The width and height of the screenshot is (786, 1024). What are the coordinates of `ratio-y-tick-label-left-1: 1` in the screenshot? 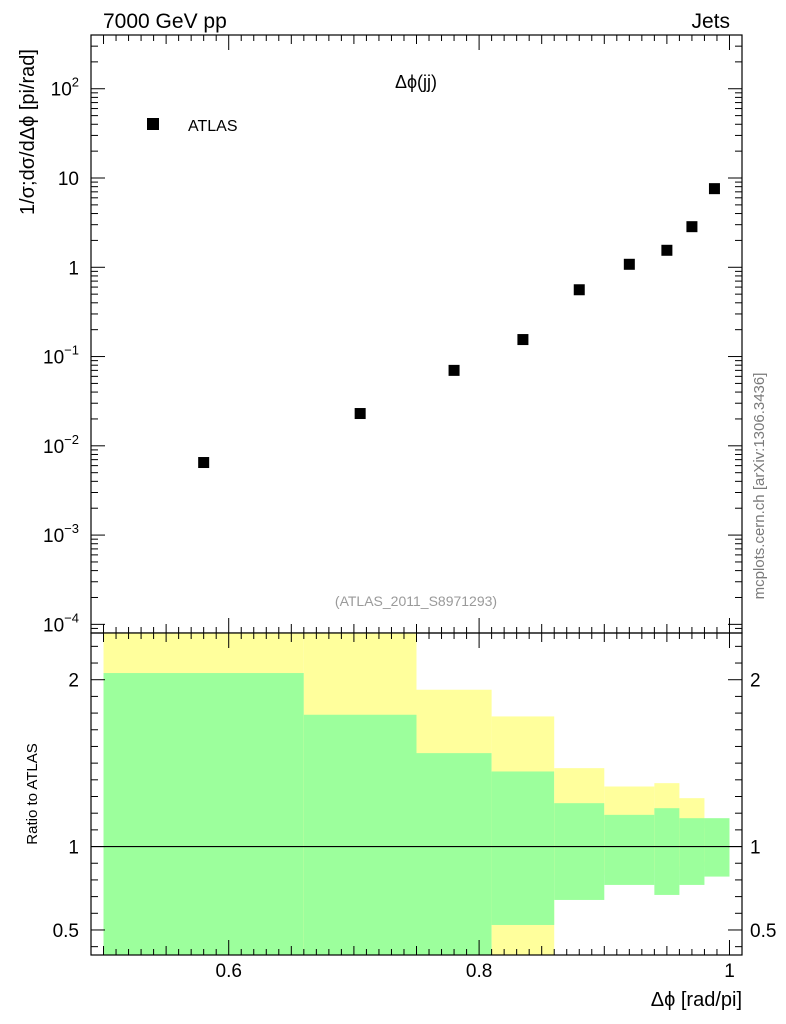 It's located at (73, 848).